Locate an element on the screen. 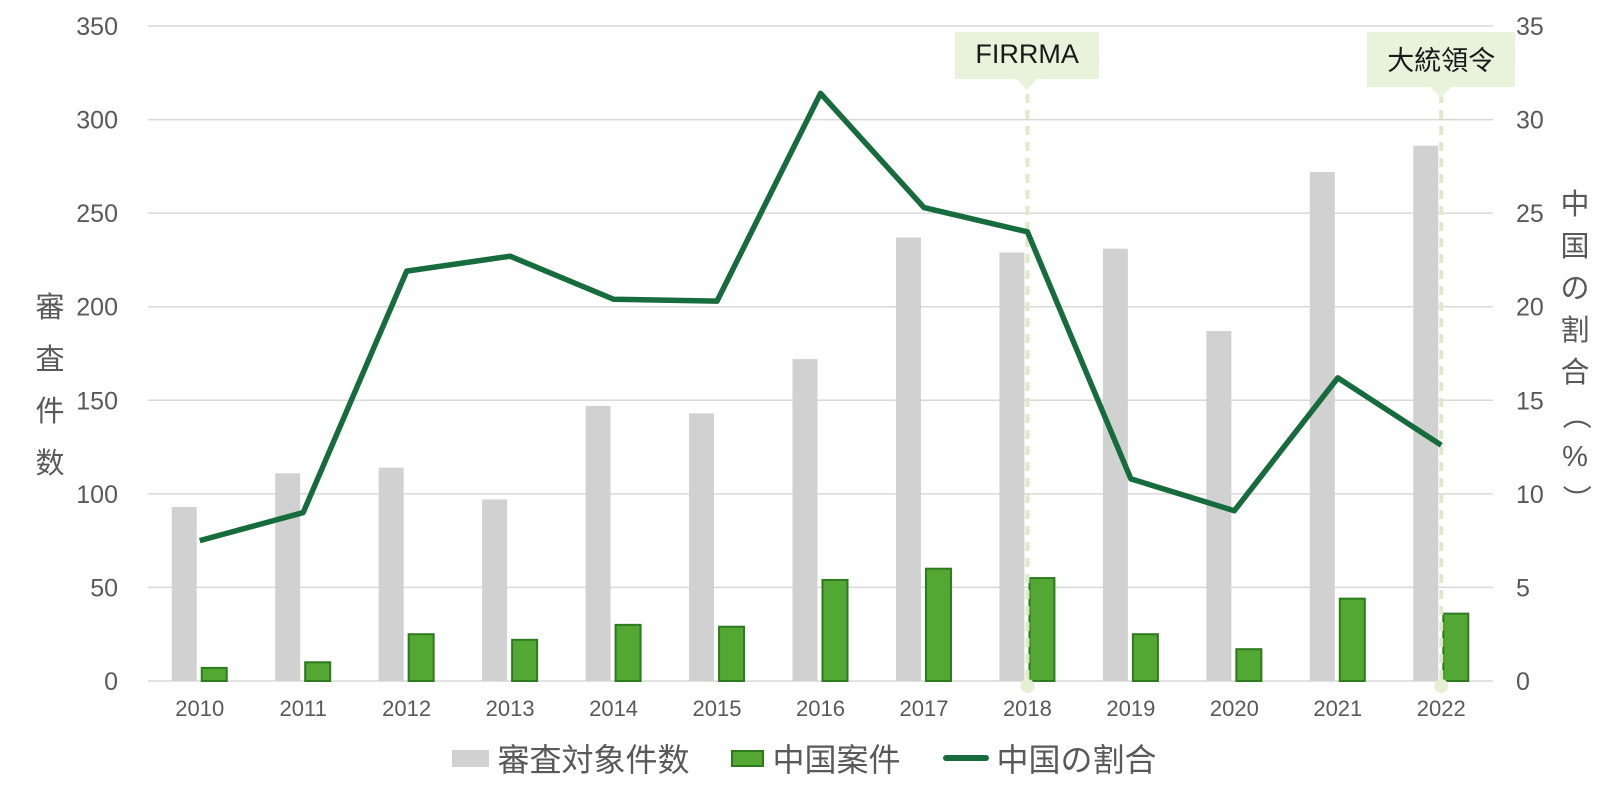 This screenshot has height=793, width=1609. legend-label-china-cases: 中国案件 is located at coordinates (836, 760).